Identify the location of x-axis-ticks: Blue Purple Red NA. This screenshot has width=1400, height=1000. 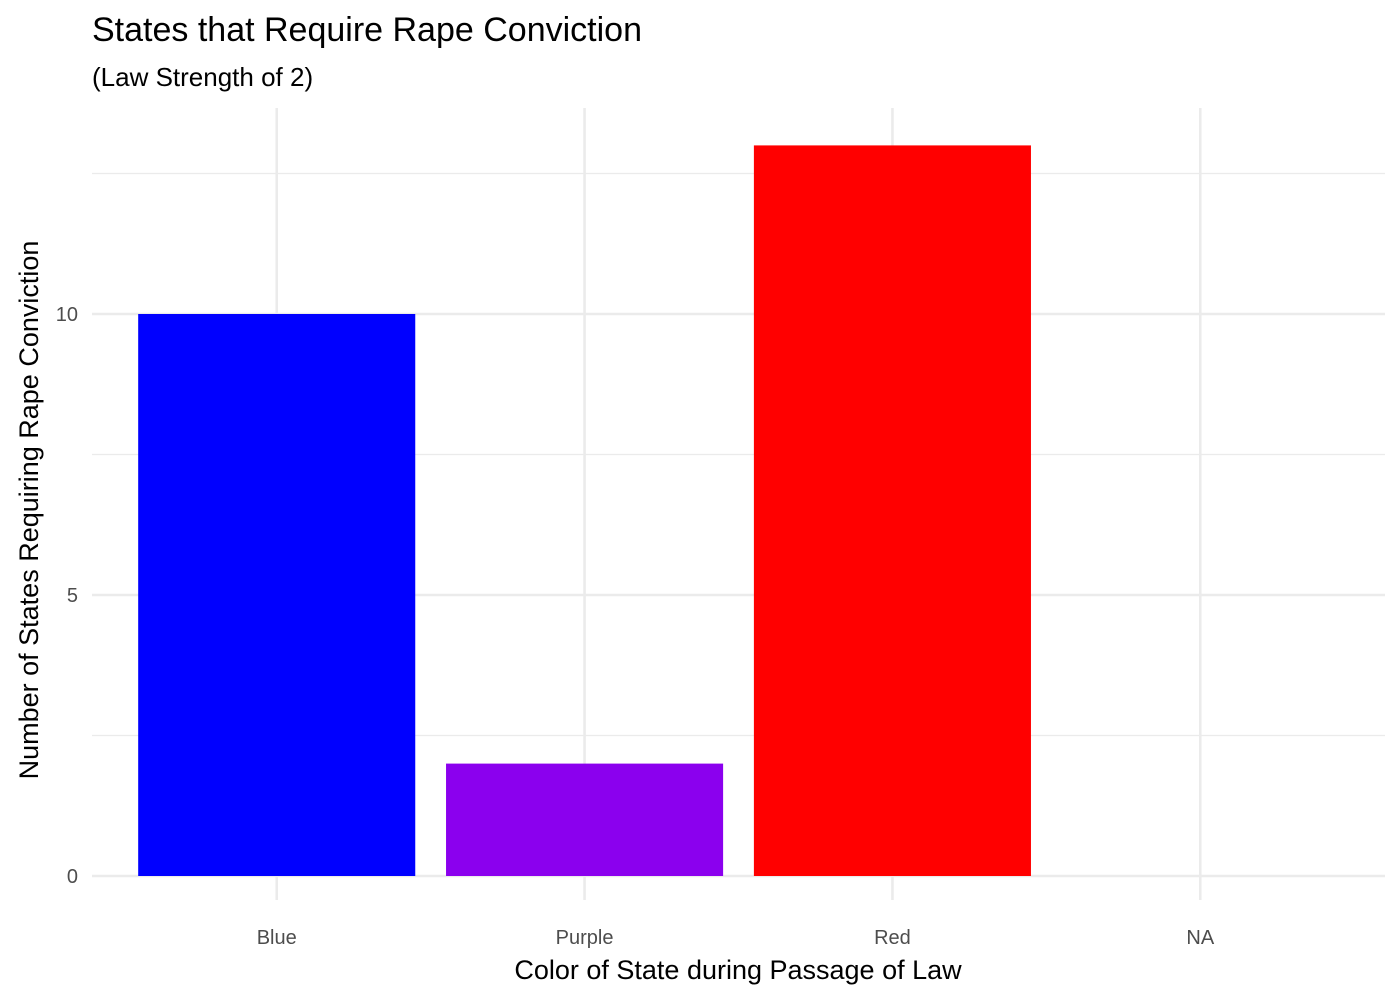
(736, 938).